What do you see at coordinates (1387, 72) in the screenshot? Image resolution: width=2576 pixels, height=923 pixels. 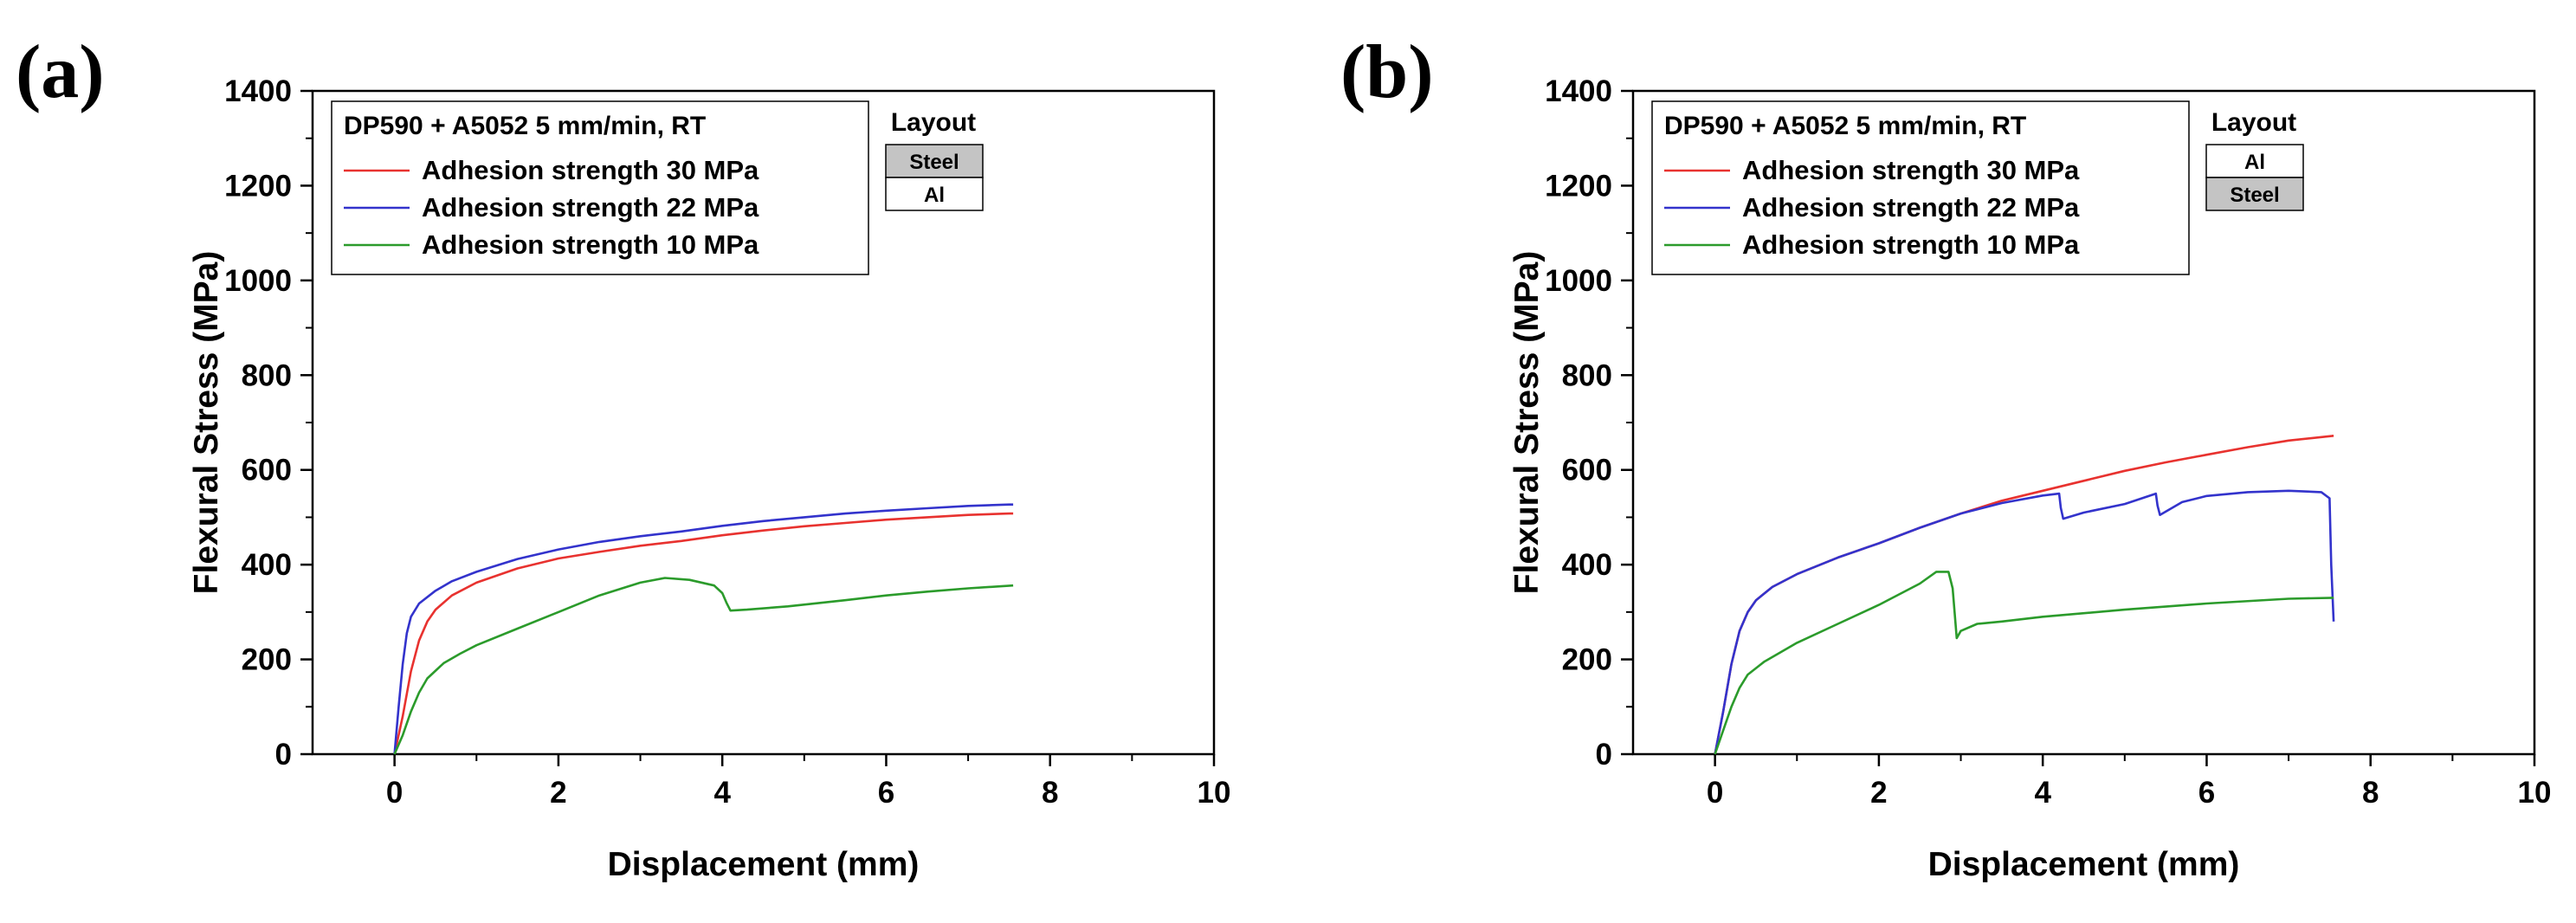 I see `panel-label: (b)` at bounding box center [1387, 72].